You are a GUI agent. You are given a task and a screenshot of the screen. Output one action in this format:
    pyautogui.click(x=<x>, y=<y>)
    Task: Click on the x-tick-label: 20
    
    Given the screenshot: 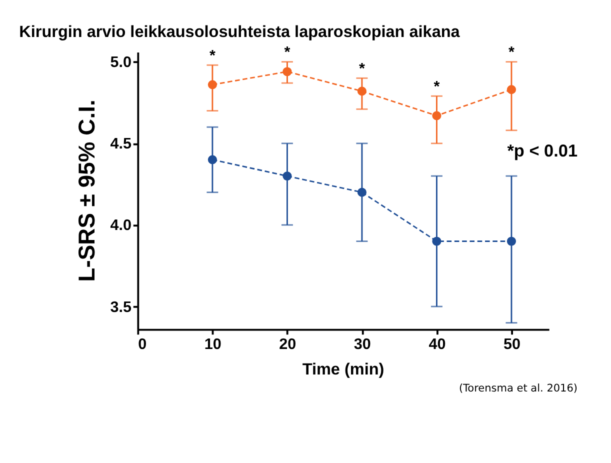 What is the action you would take?
    pyautogui.click(x=287, y=344)
    